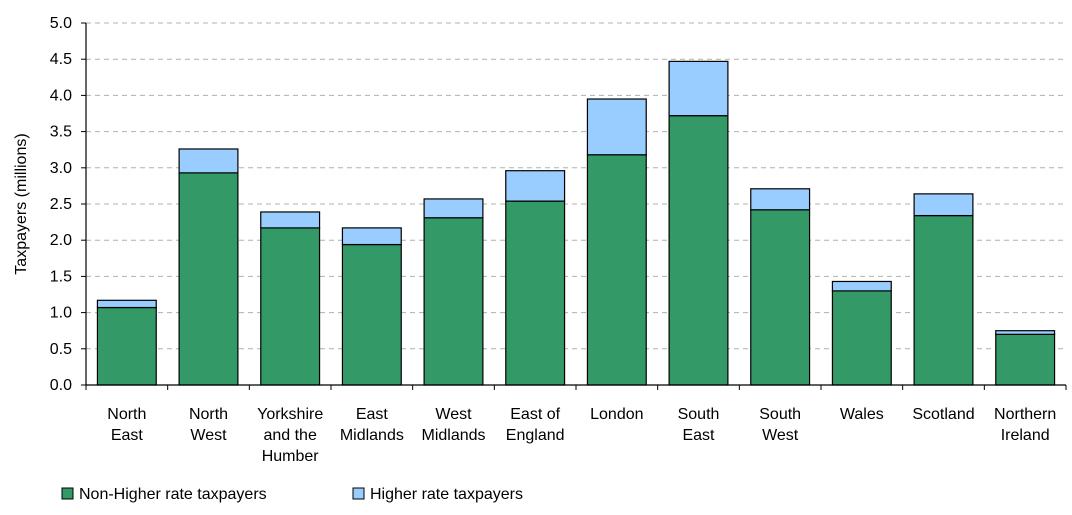 The height and width of the screenshot is (515, 1072). Describe the element at coordinates (61, 23) in the screenshot. I see `y-tick-label: 5.0` at that location.